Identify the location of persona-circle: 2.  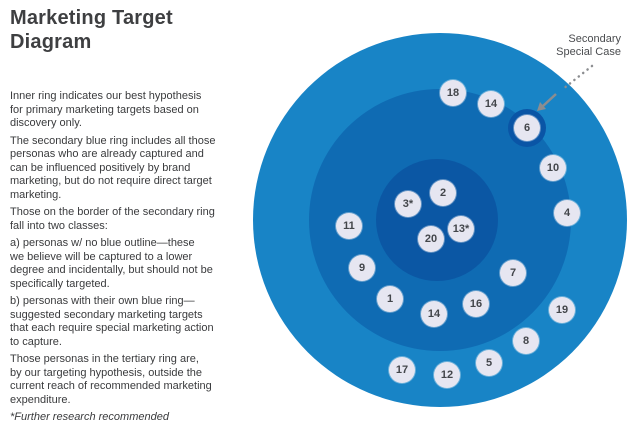
(443, 193).